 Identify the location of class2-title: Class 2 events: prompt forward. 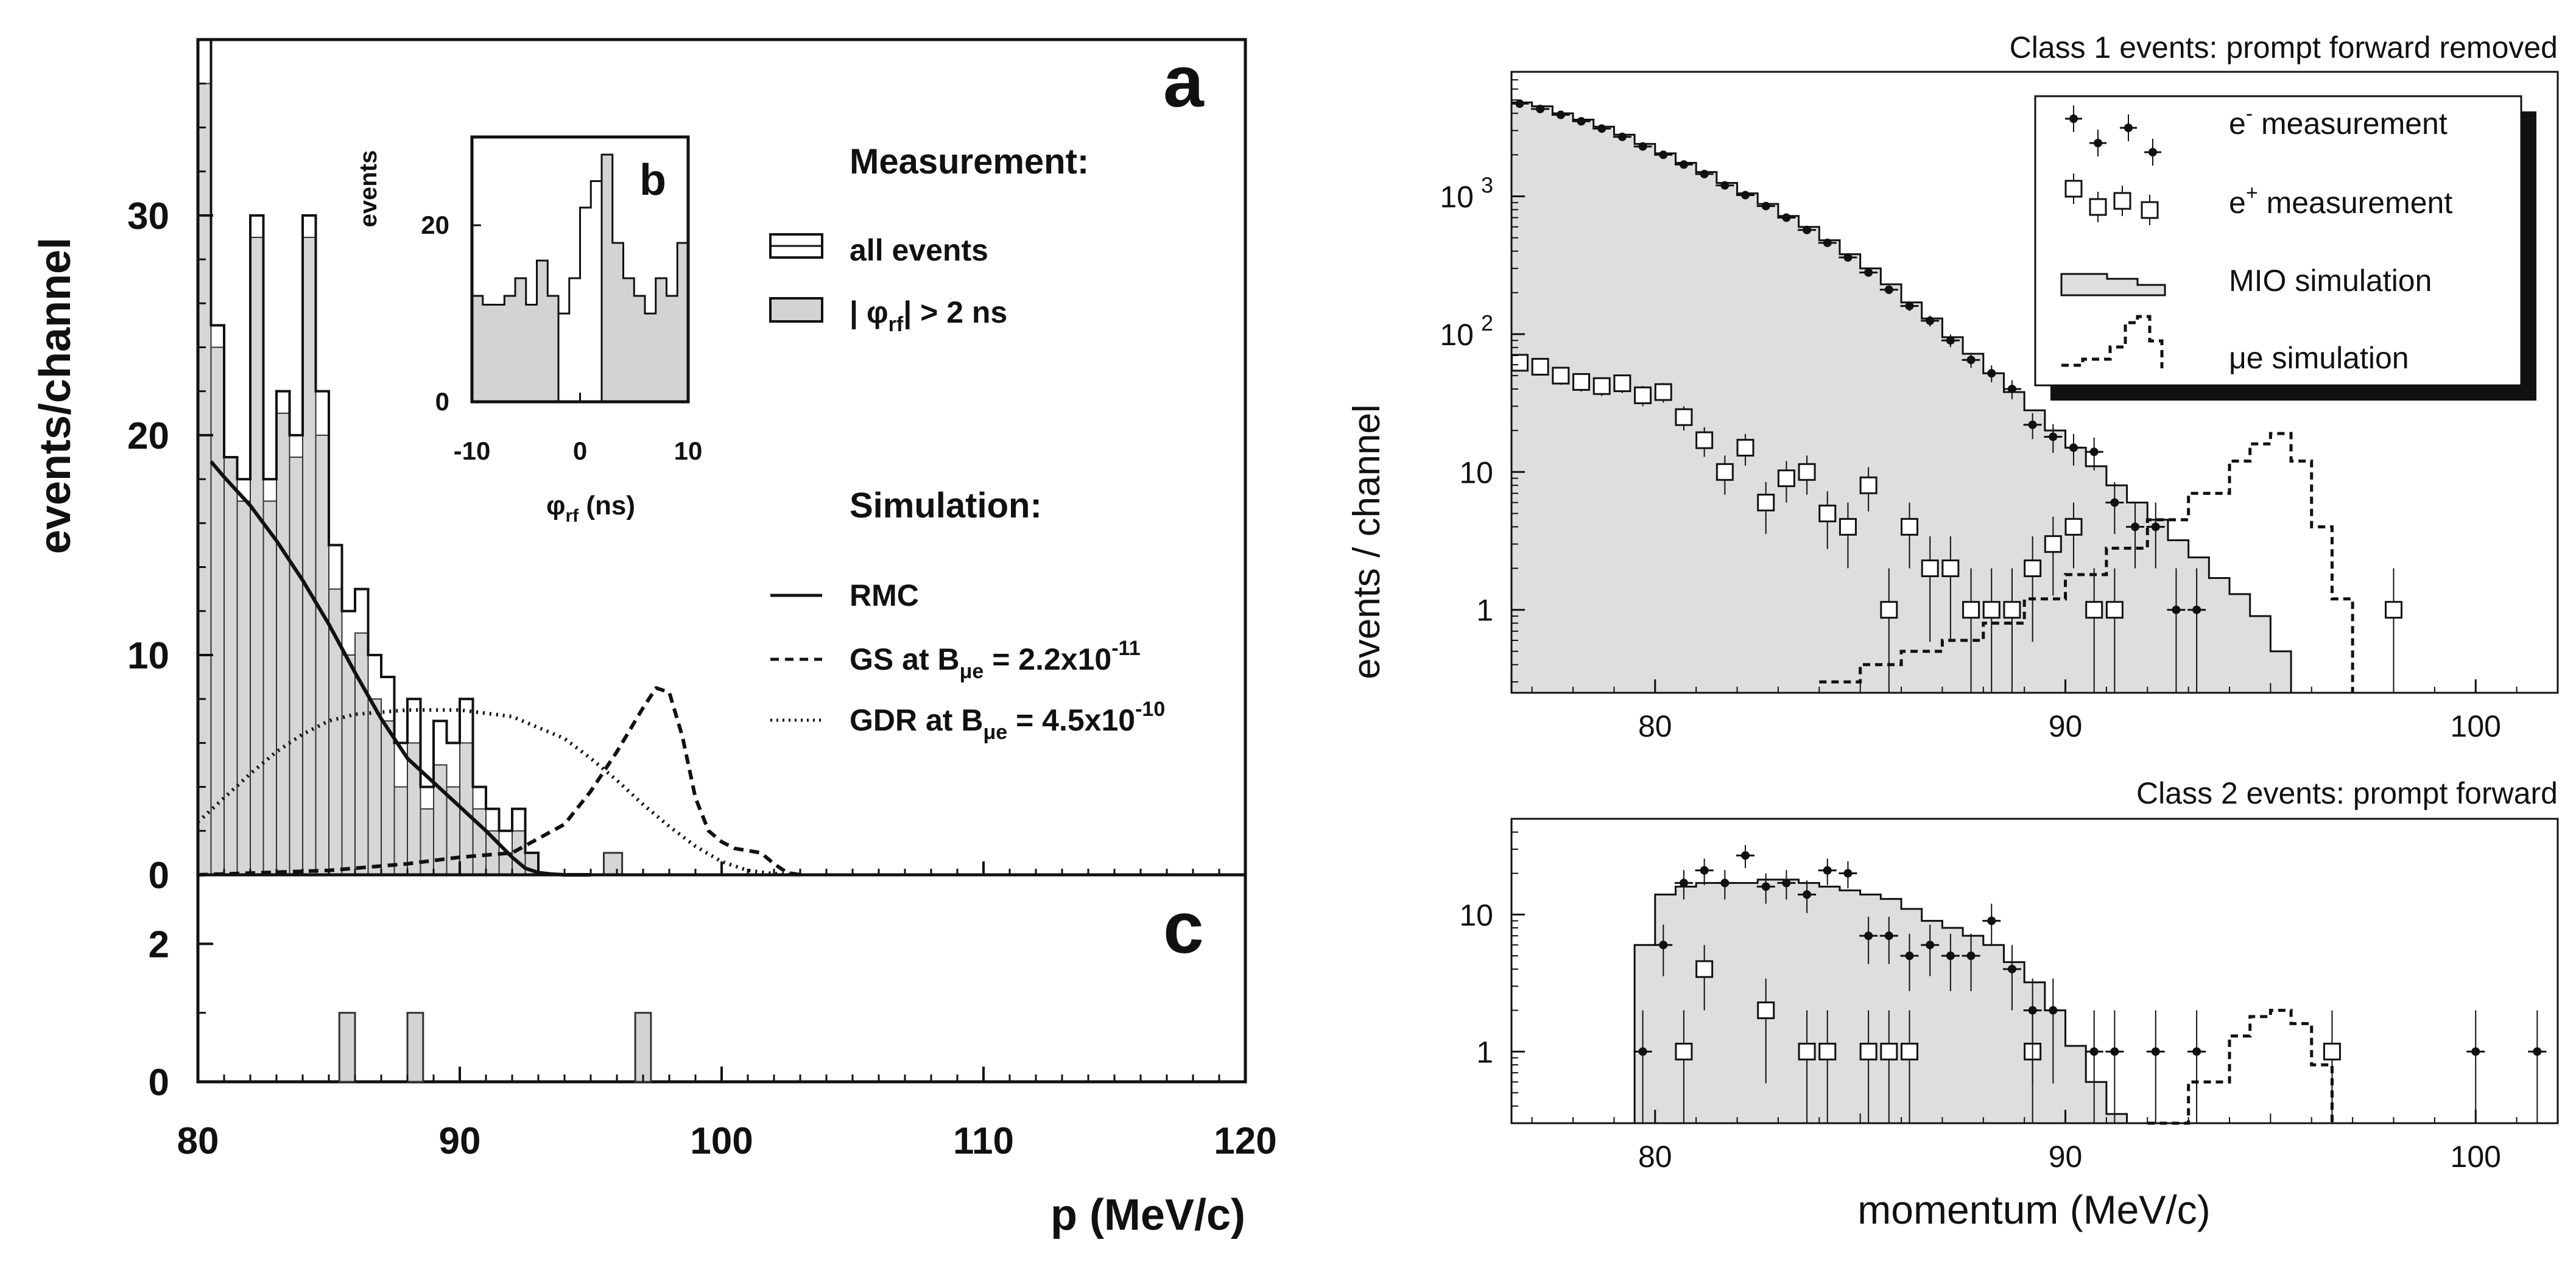
(2347, 793).